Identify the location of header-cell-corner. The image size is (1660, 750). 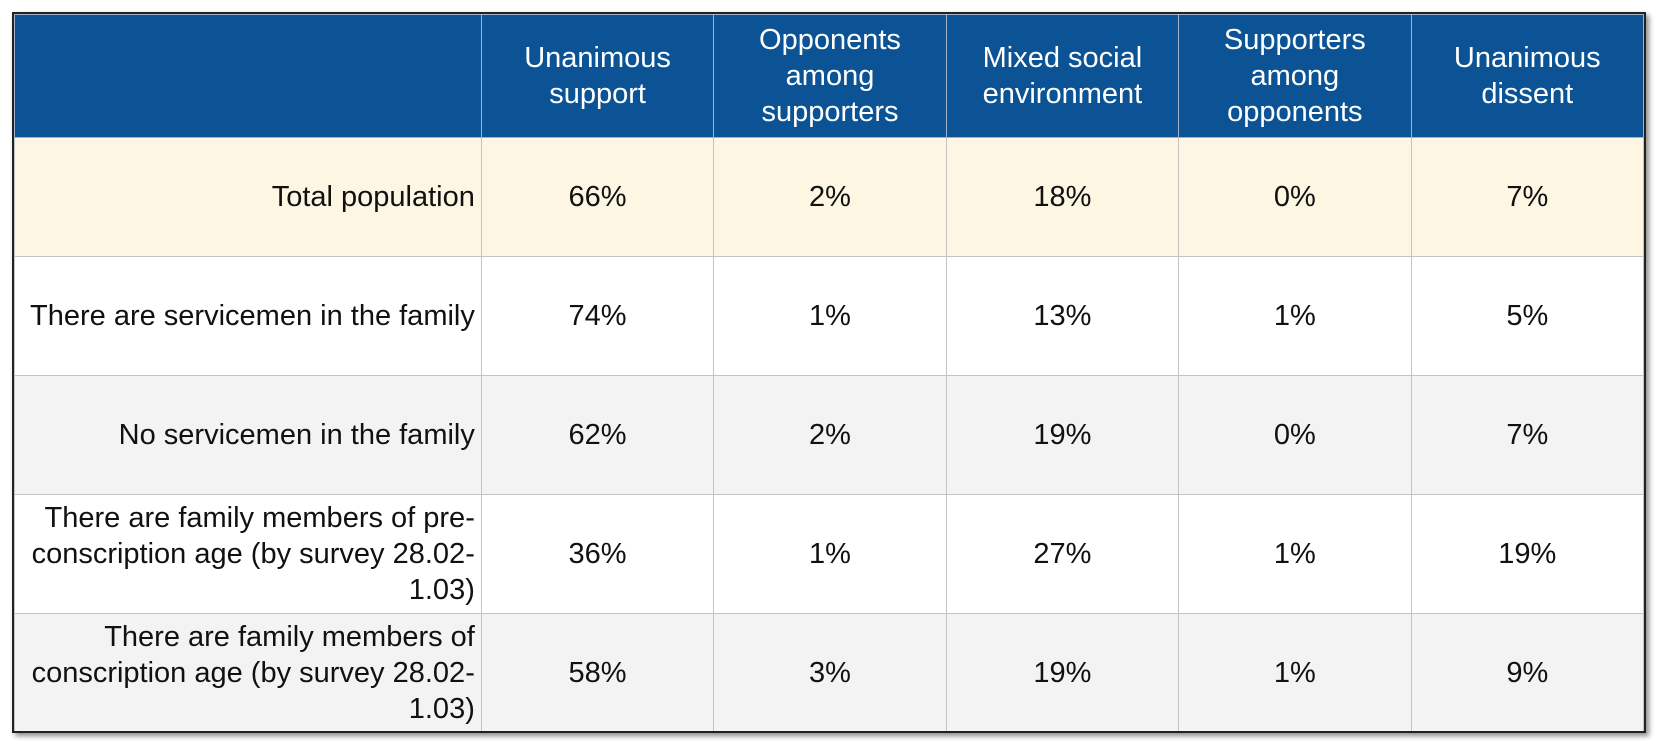
(248, 76).